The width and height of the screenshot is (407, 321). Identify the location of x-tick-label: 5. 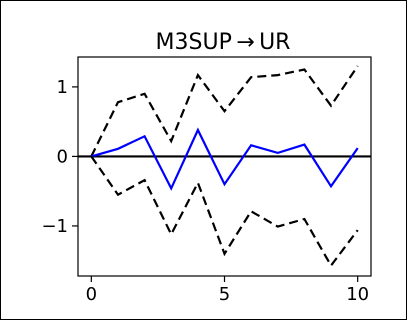
(224, 294).